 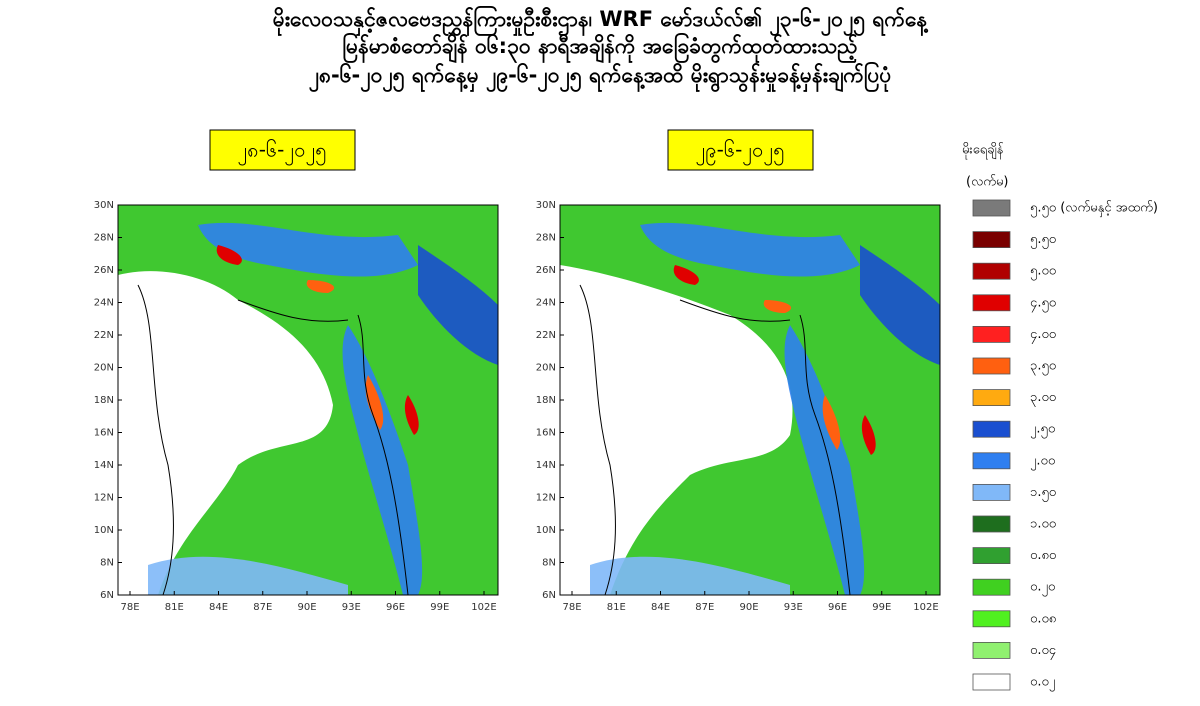 What do you see at coordinates (1043, 555) in the screenshot?
I see `legend-label: ၀.၈၀` at bounding box center [1043, 555].